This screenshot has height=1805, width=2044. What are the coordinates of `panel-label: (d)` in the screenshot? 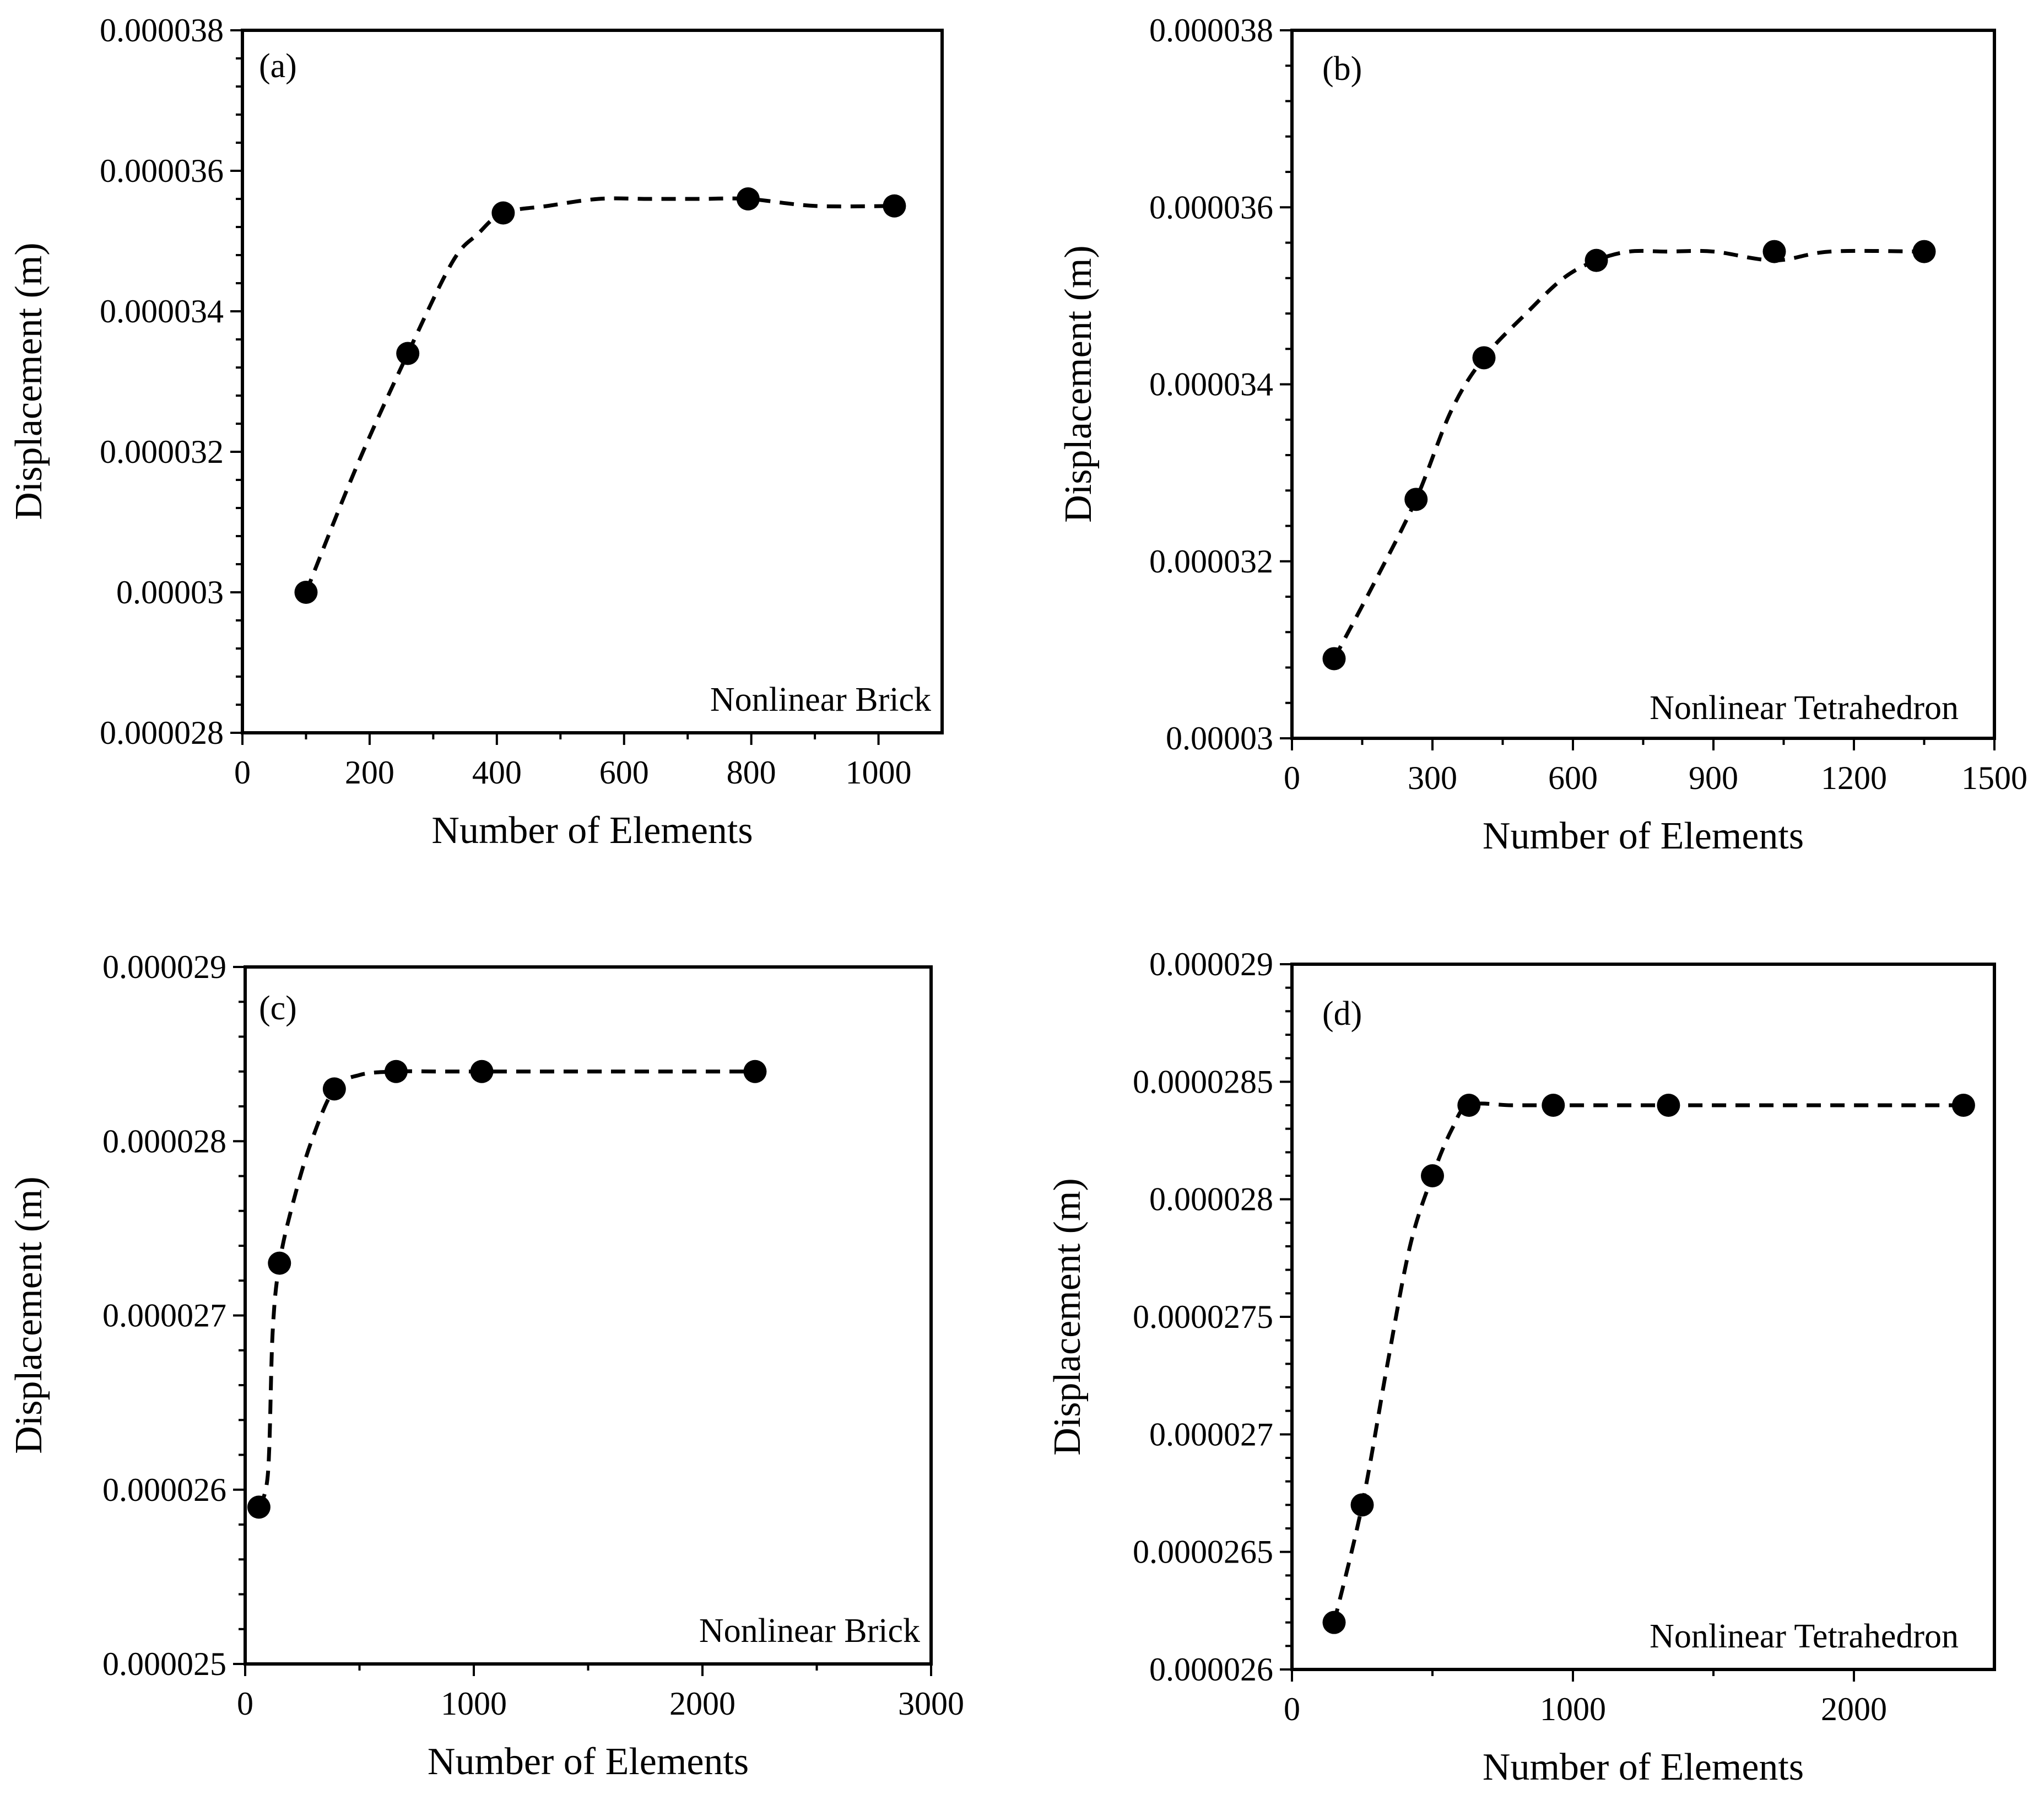 It's located at (1342, 1014).